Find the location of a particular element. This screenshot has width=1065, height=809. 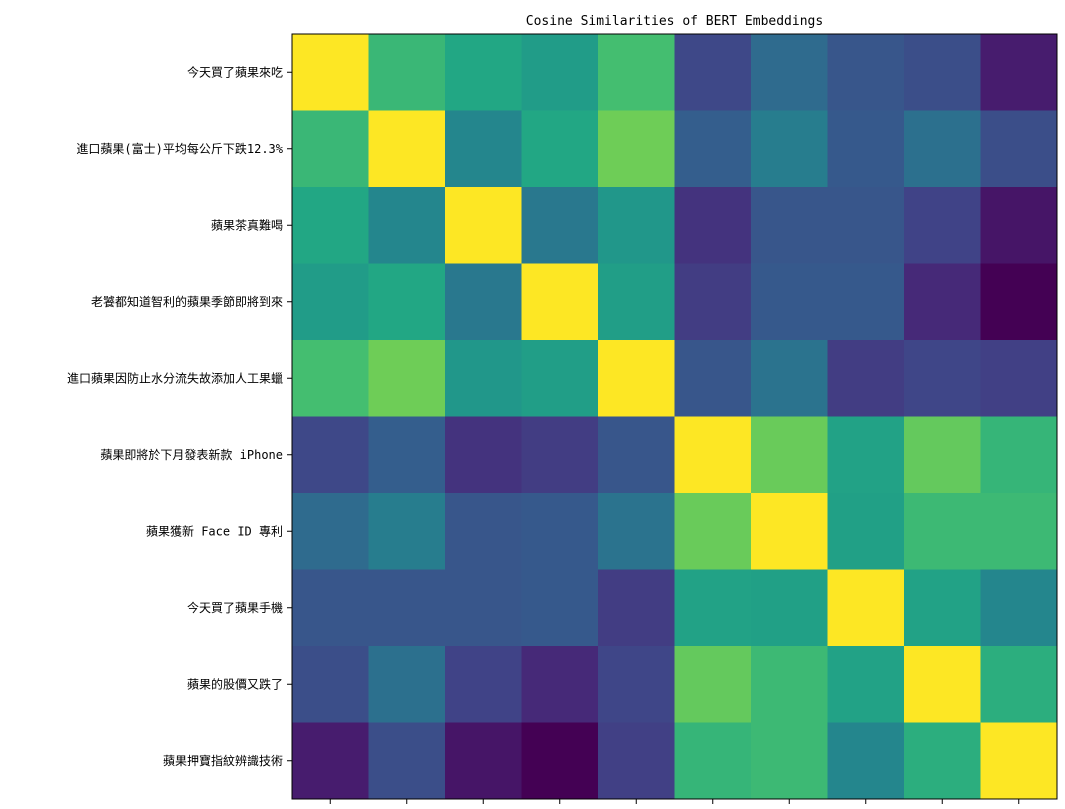

x-axis is located at coordinates (674, 801).